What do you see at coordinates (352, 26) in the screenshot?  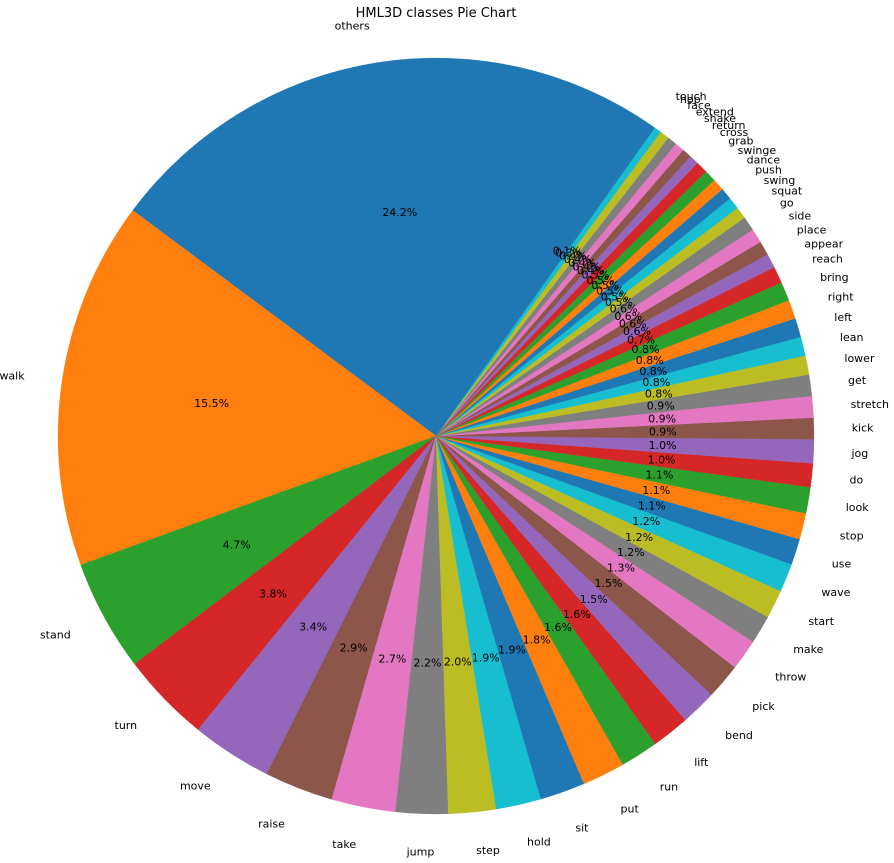 I see `category-label-others: others` at bounding box center [352, 26].